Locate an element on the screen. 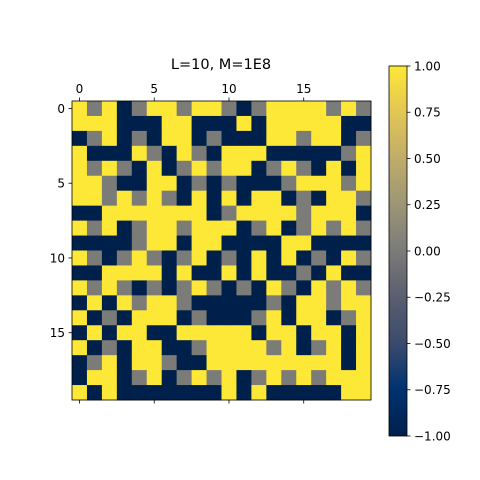 The image size is (480, 480). colorbar-tick-label: 1.00 is located at coordinates (427, 66).